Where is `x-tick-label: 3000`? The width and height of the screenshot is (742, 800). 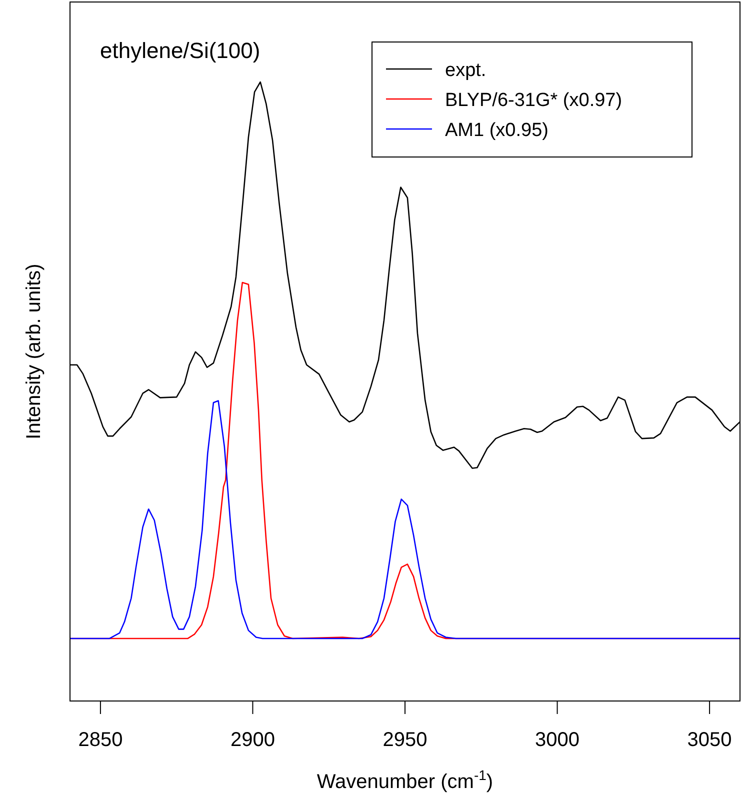
x-tick-label: 3000 is located at coordinates (557, 740).